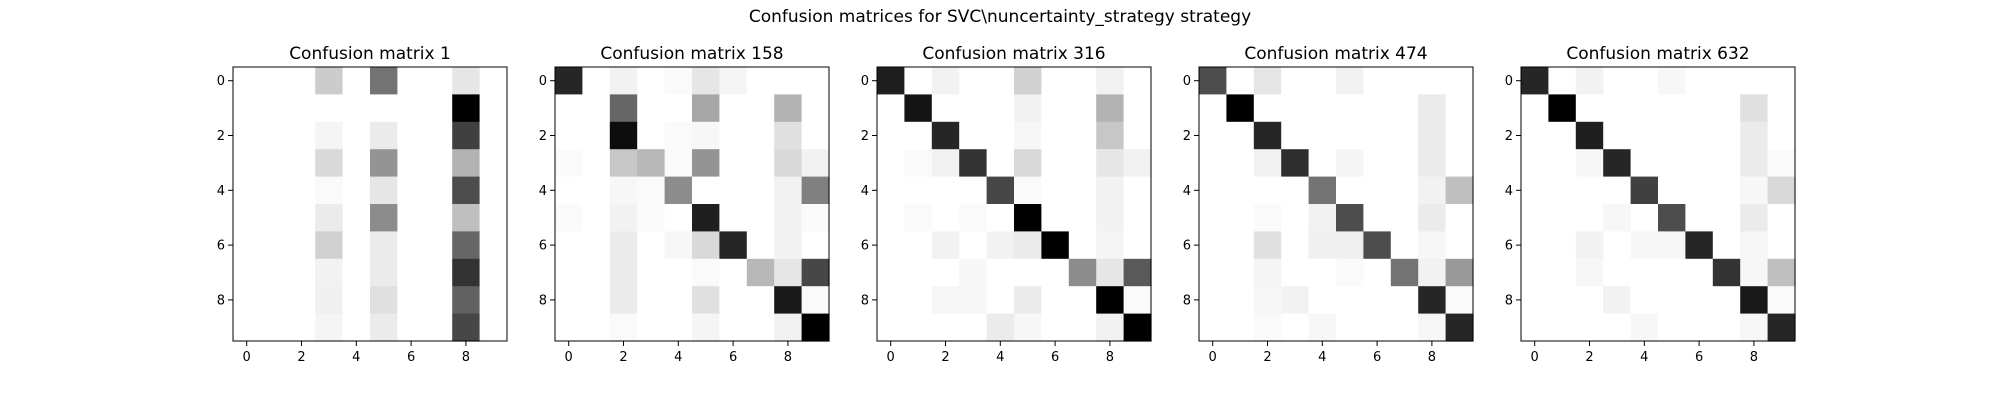 The width and height of the screenshot is (2000, 400). Describe the element at coordinates (543, 191) in the screenshot. I see `y-tick-label: 4` at that location.